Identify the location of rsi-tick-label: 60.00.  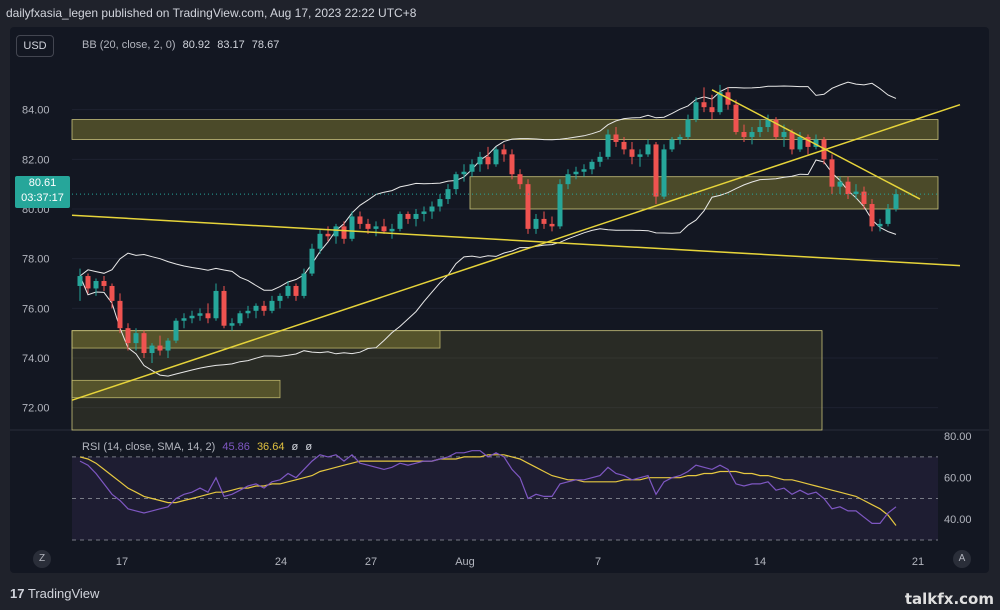
(958, 479).